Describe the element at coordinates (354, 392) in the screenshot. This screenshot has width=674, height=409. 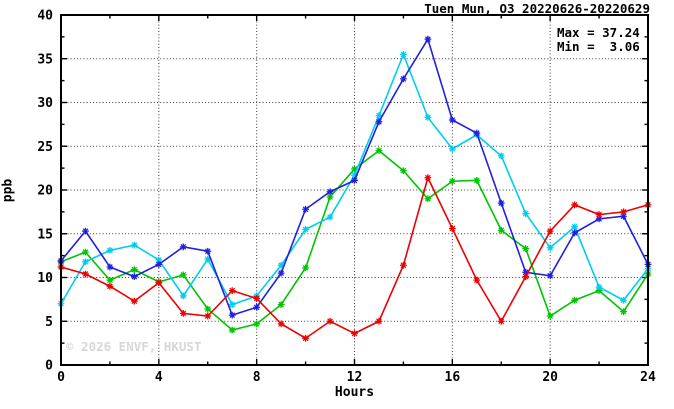
I see `x-axis-label: Hours` at that location.